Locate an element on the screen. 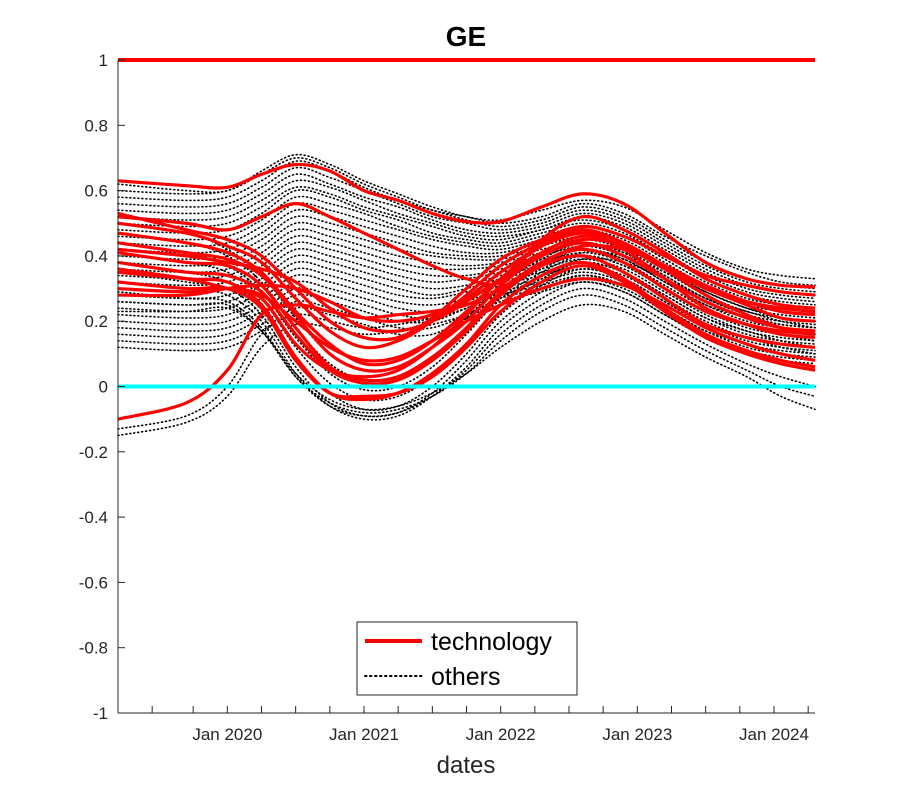 Image resolution: width=900 pixels, height=800 pixels. y-tick-label: 0.4 is located at coordinates (96, 256).